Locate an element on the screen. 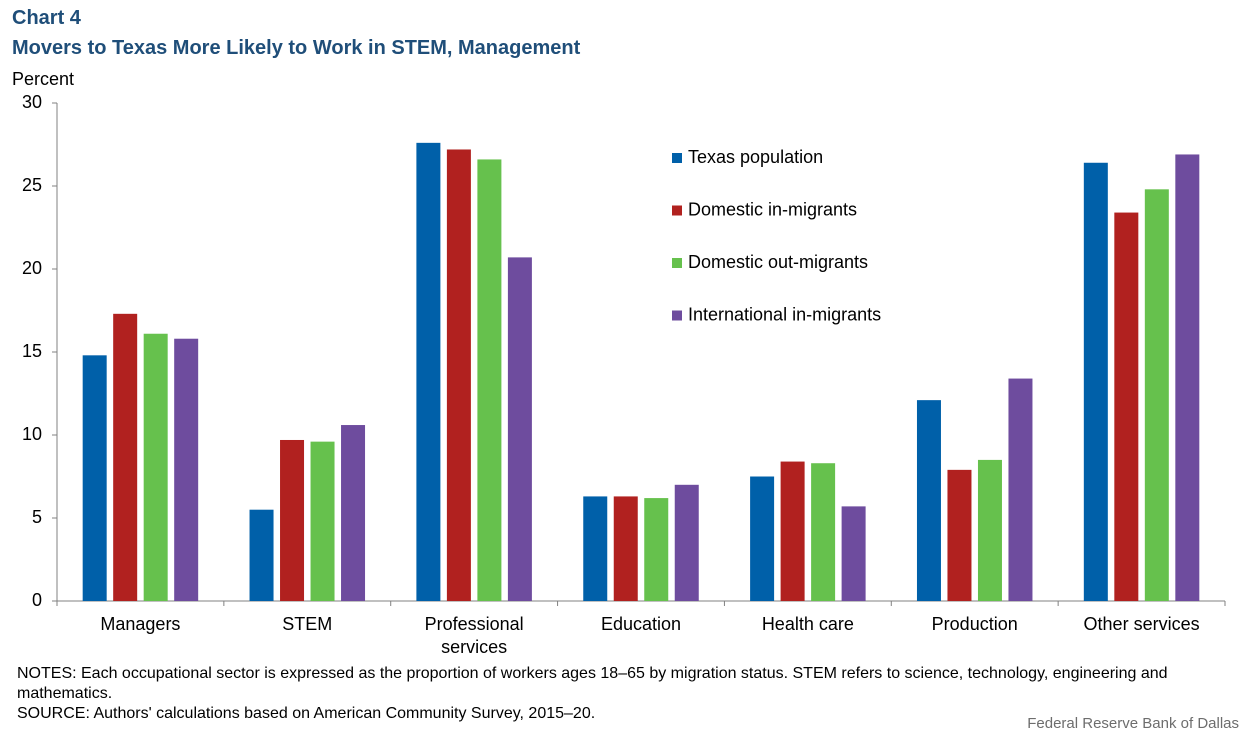 The image size is (1247, 737). credit: Federal Reserve Bank of Dallas is located at coordinates (1133, 723).